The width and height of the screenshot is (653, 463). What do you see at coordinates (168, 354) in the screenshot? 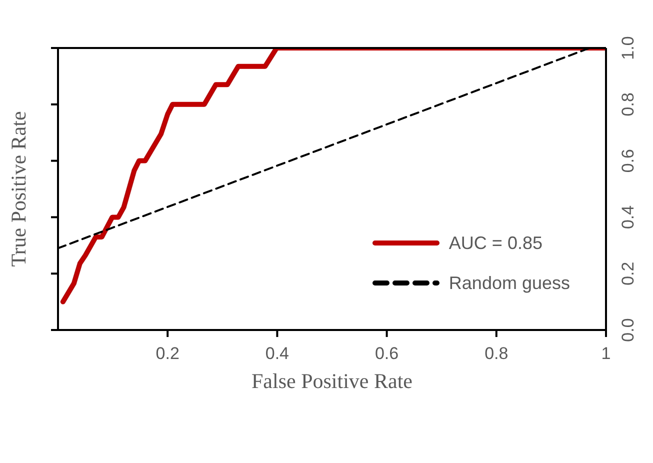
I see `x-tick-label: 0.2` at bounding box center [168, 354].